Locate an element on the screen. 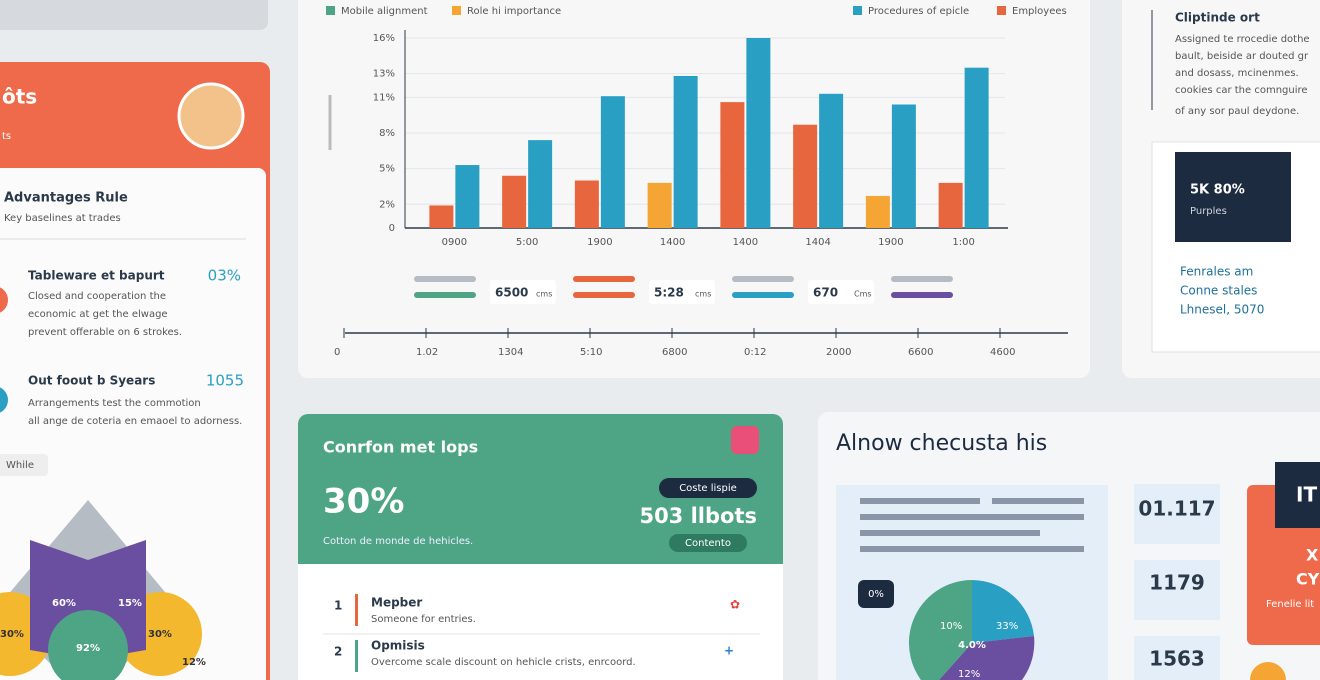 This screenshot has width=1320, height=680. item-title: Tableware et bapurt is located at coordinates (96, 276).